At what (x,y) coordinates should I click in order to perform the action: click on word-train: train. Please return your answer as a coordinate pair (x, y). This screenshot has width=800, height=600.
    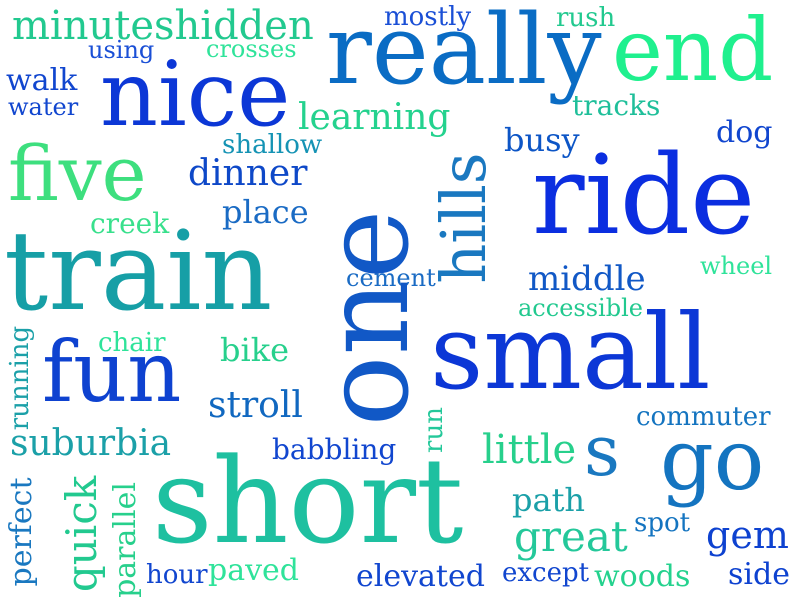
    Looking at the image, I should click on (138, 271).